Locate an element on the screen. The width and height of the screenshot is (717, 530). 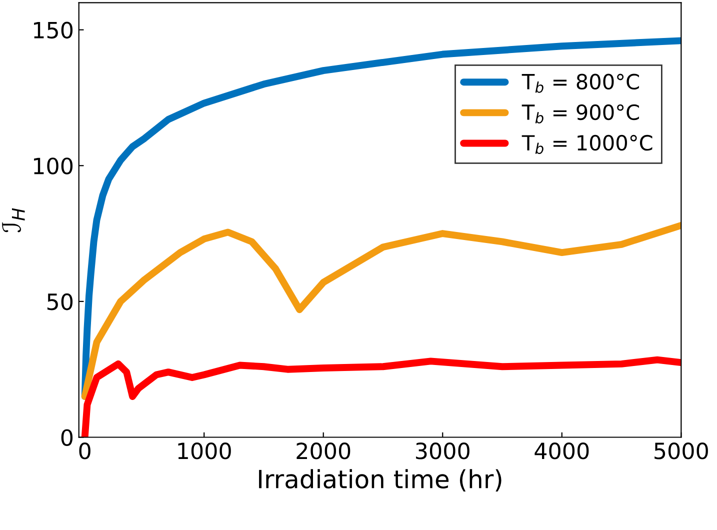
legend-label: T$_{b}$ = 800°C is located at coordinates (580, 83).